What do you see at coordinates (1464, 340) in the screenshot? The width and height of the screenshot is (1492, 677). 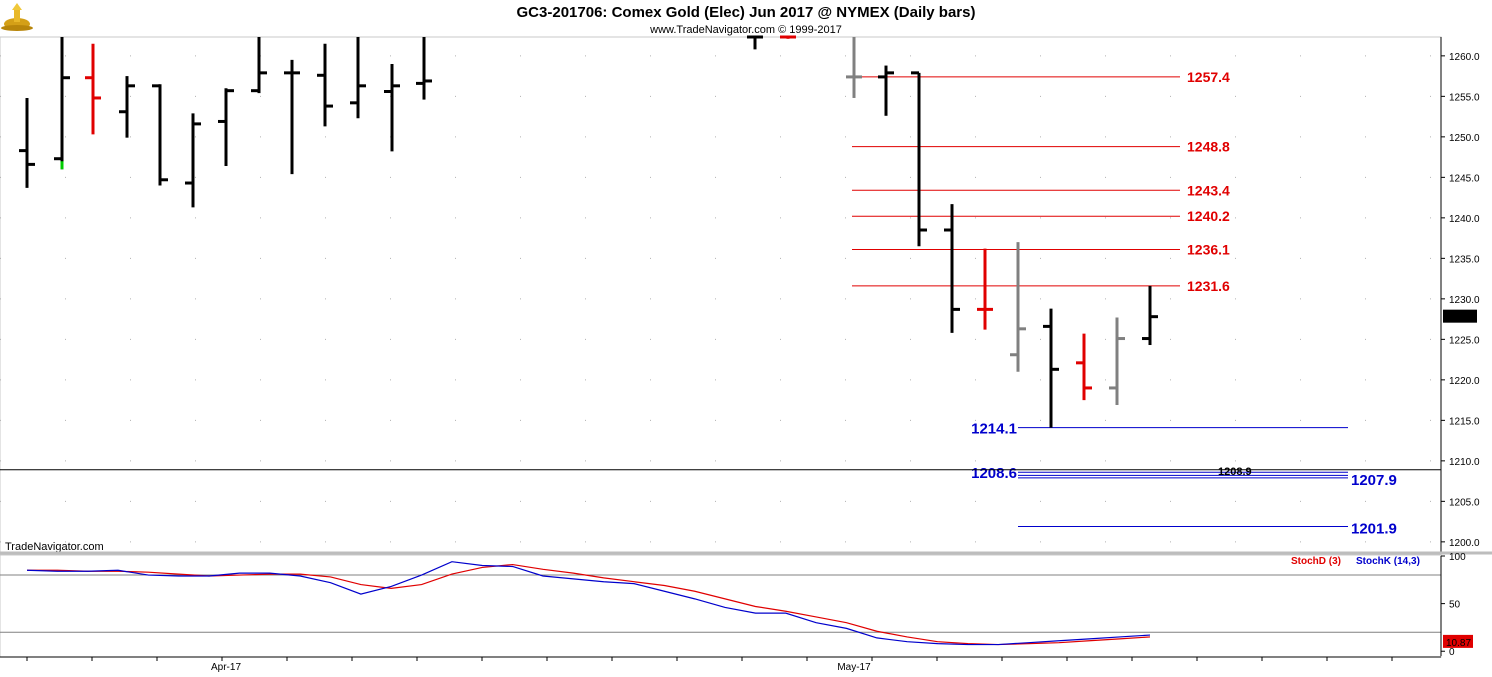 I see `price-tick-label: 1225.0` at bounding box center [1464, 340].